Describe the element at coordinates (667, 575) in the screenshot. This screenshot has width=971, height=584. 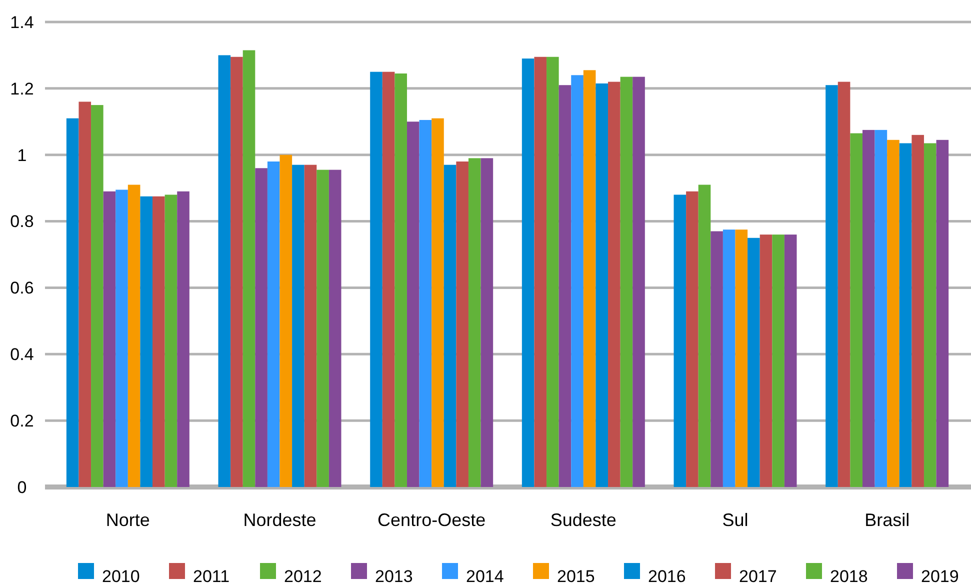
I see `legend-label: 2016` at that location.